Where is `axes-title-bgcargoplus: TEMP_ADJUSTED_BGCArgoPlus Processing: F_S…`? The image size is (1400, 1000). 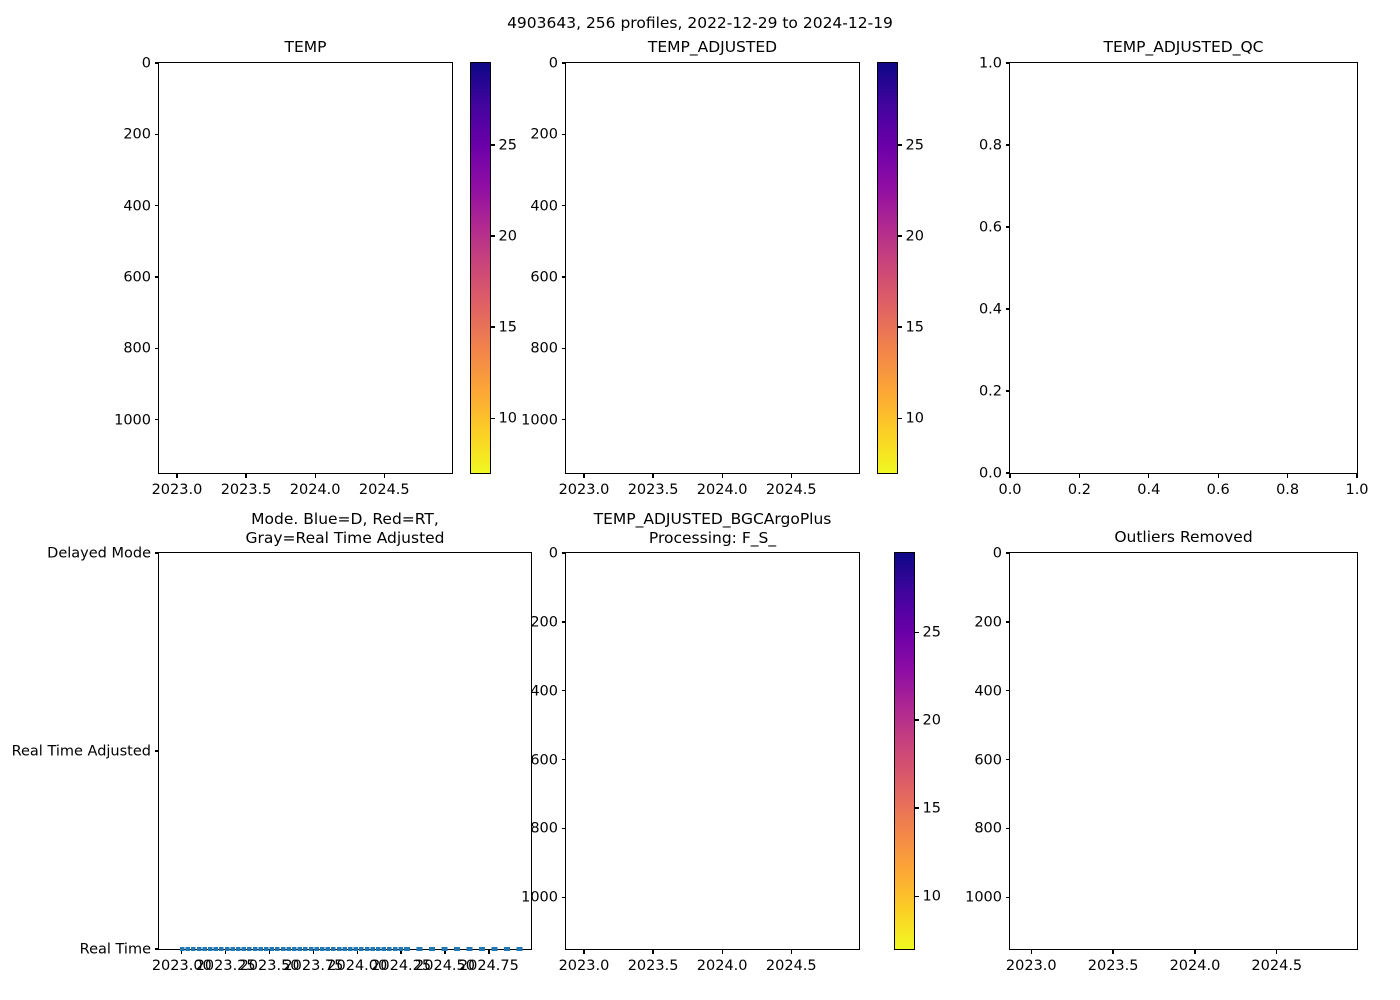 axes-title-bgcargoplus: TEMP_ADJUSTED_BGCArgoPlus Processing: F_S… is located at coordinates (712, 529).